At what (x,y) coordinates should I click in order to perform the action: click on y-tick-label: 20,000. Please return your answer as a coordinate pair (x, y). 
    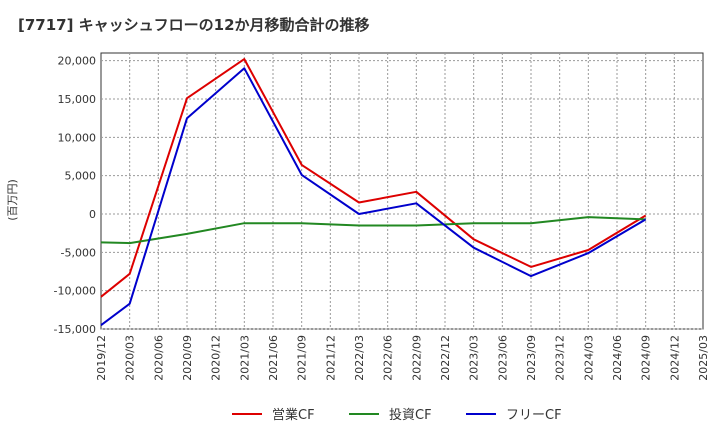
    Looking at the image, I should click on (77, 61).